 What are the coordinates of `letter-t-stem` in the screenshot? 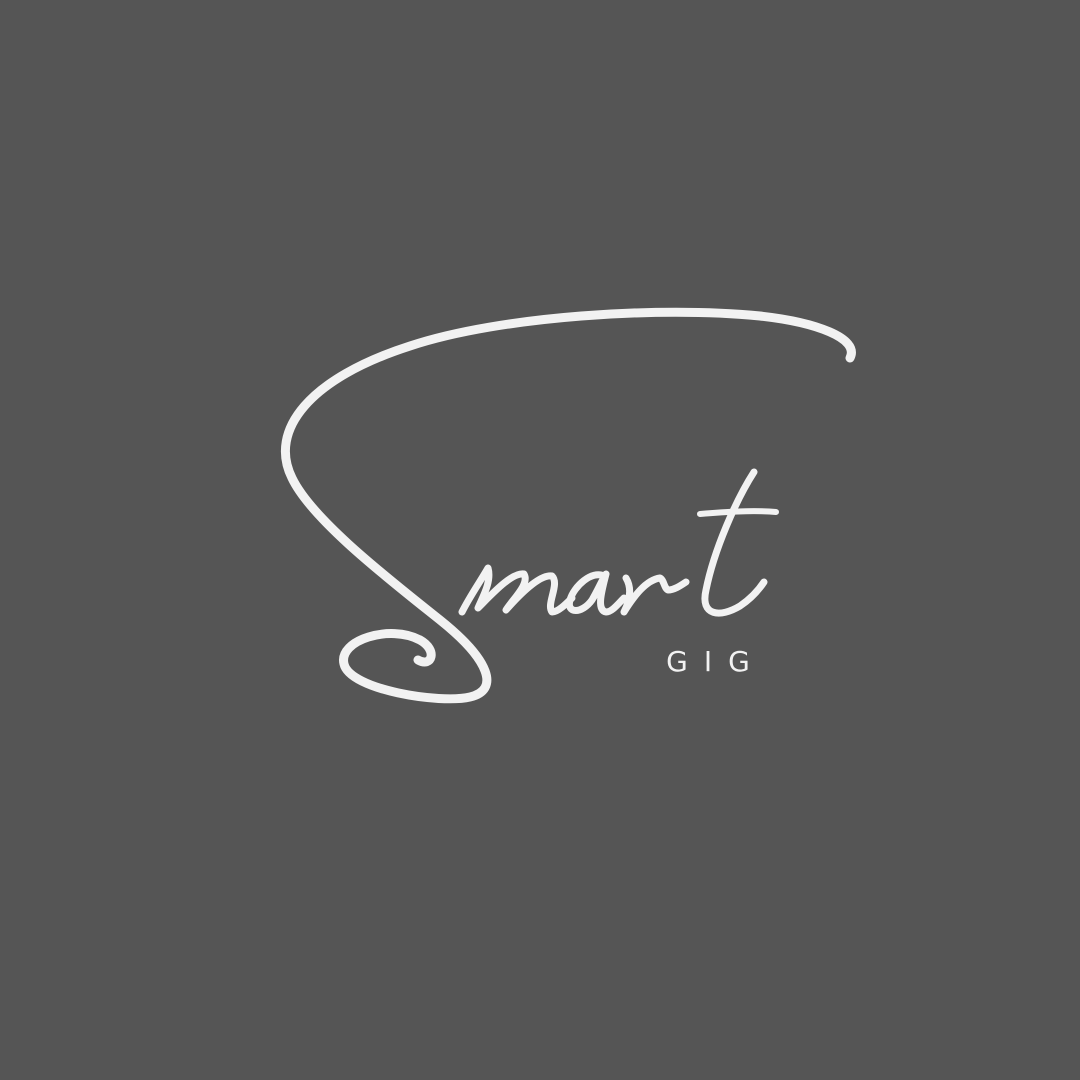 It's located at (734, 542).